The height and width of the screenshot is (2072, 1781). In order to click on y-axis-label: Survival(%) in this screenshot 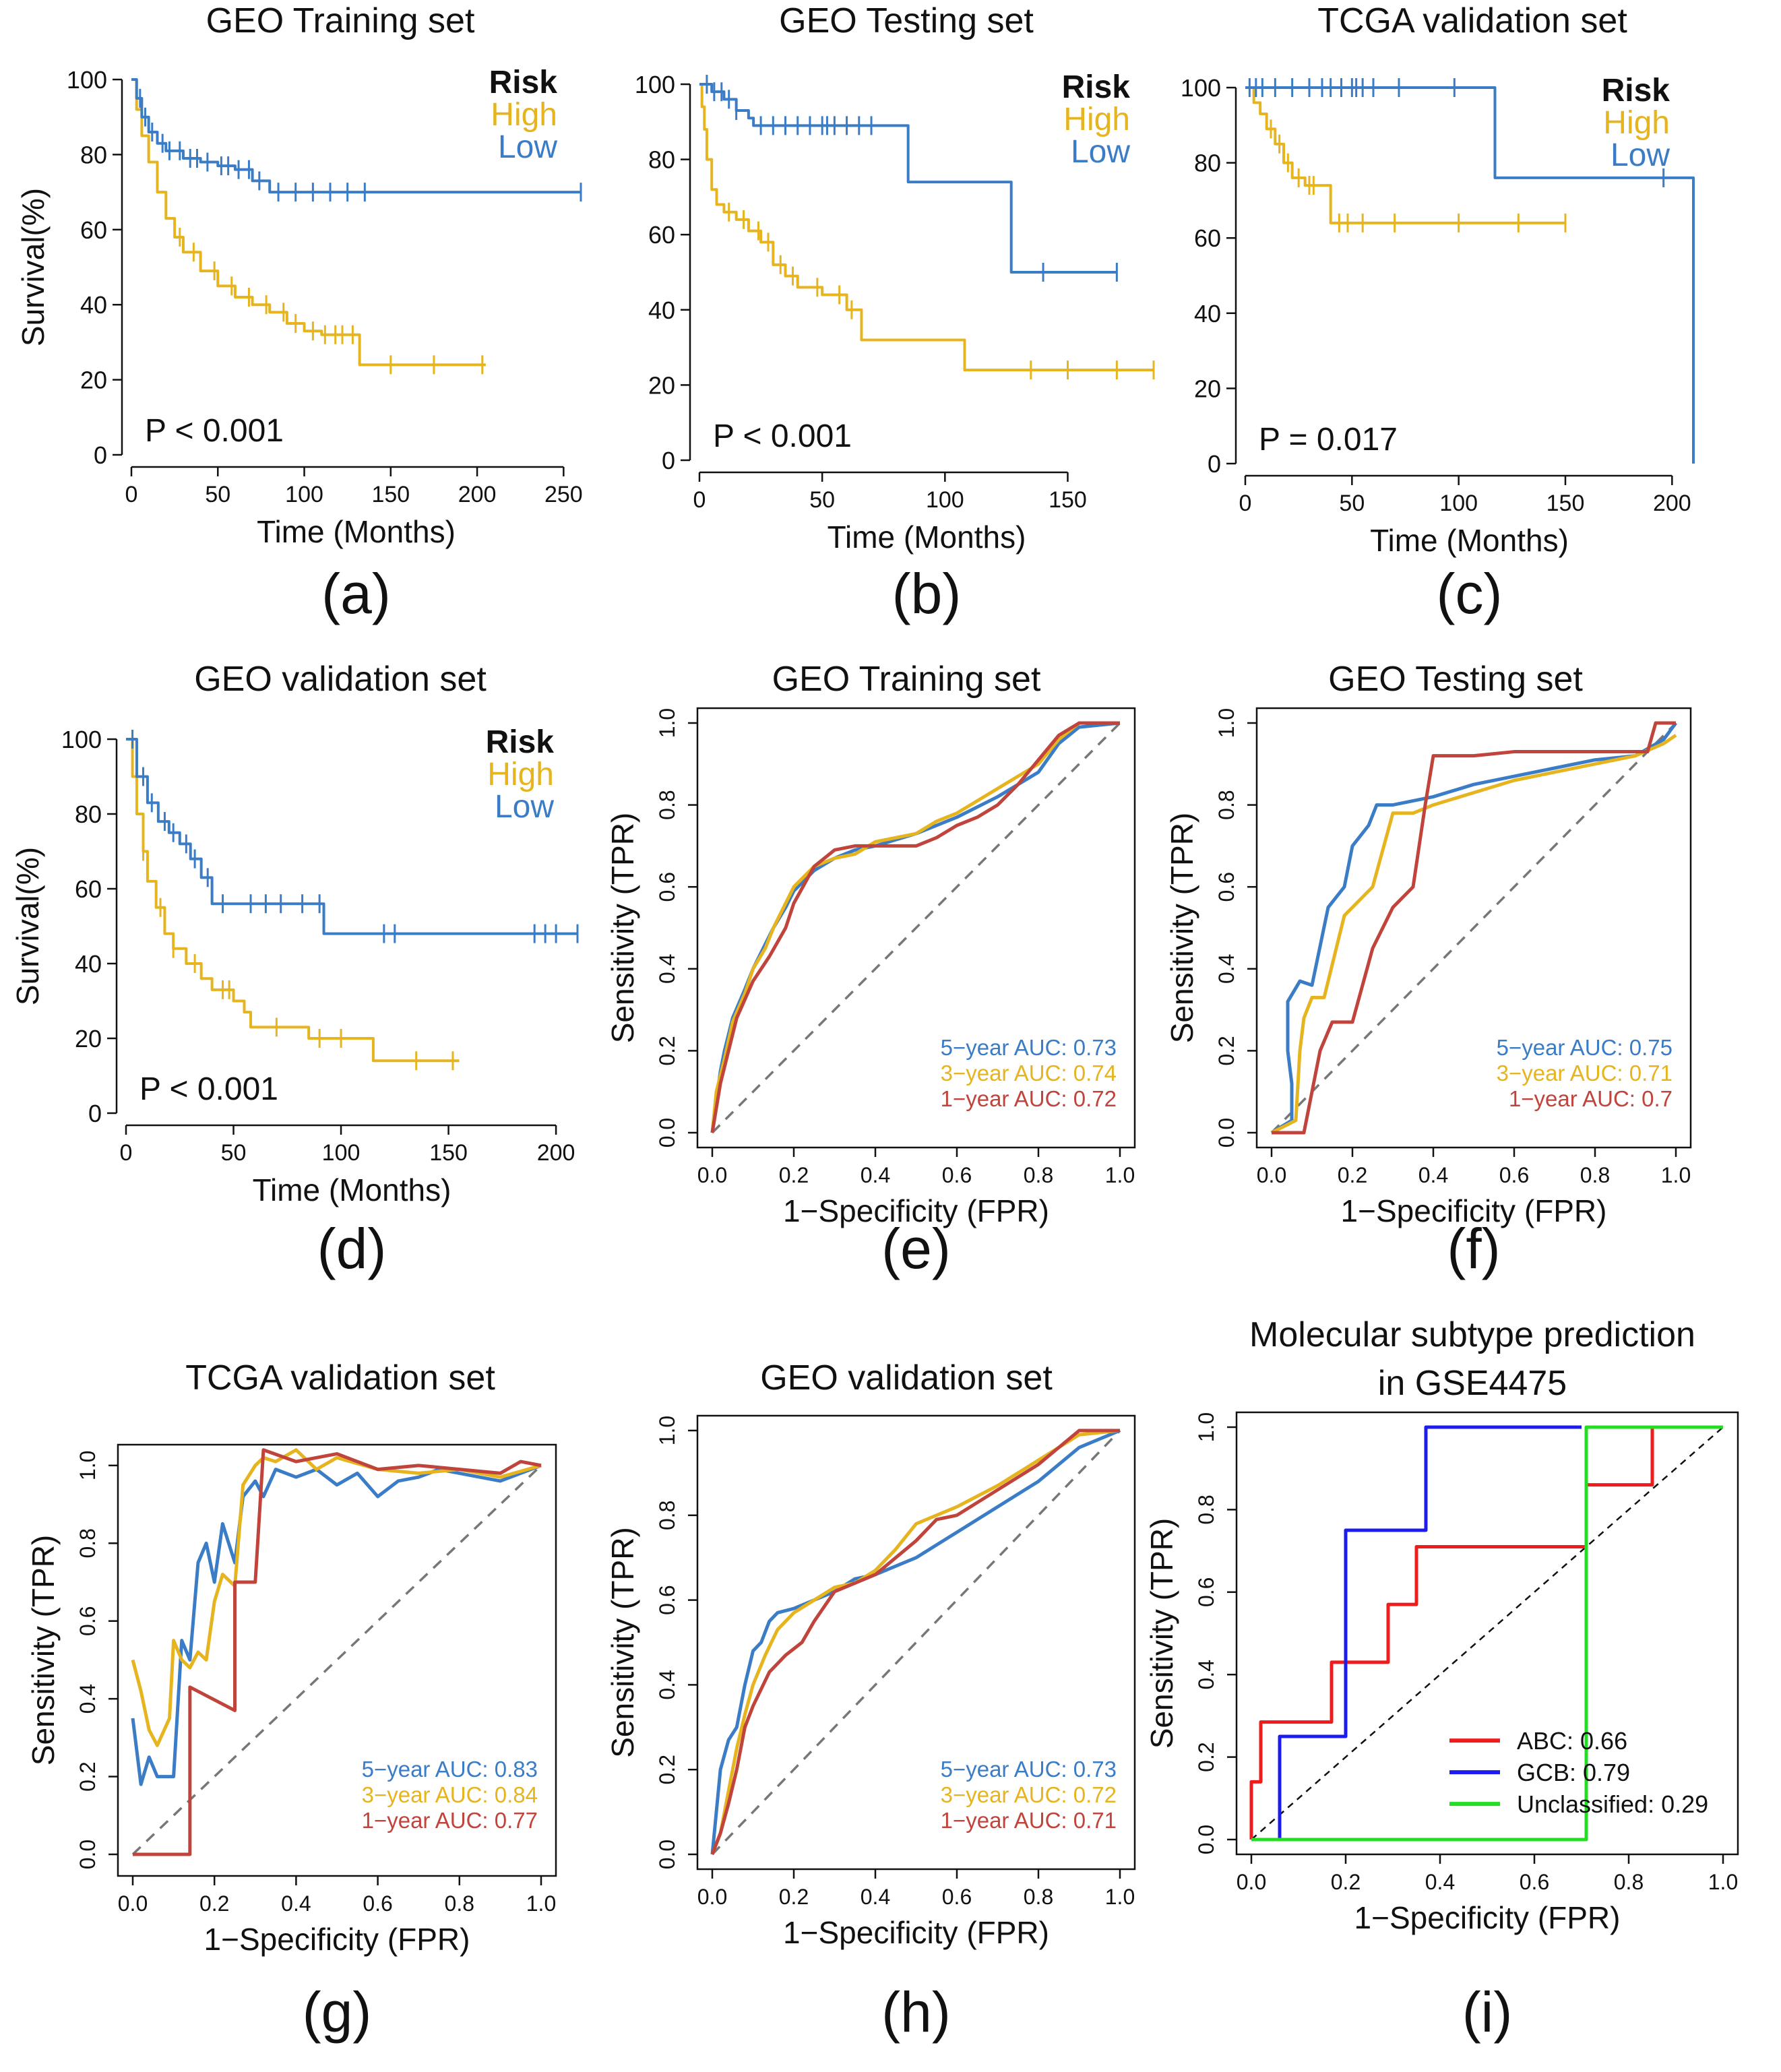, I will do `click(27, 926)`.